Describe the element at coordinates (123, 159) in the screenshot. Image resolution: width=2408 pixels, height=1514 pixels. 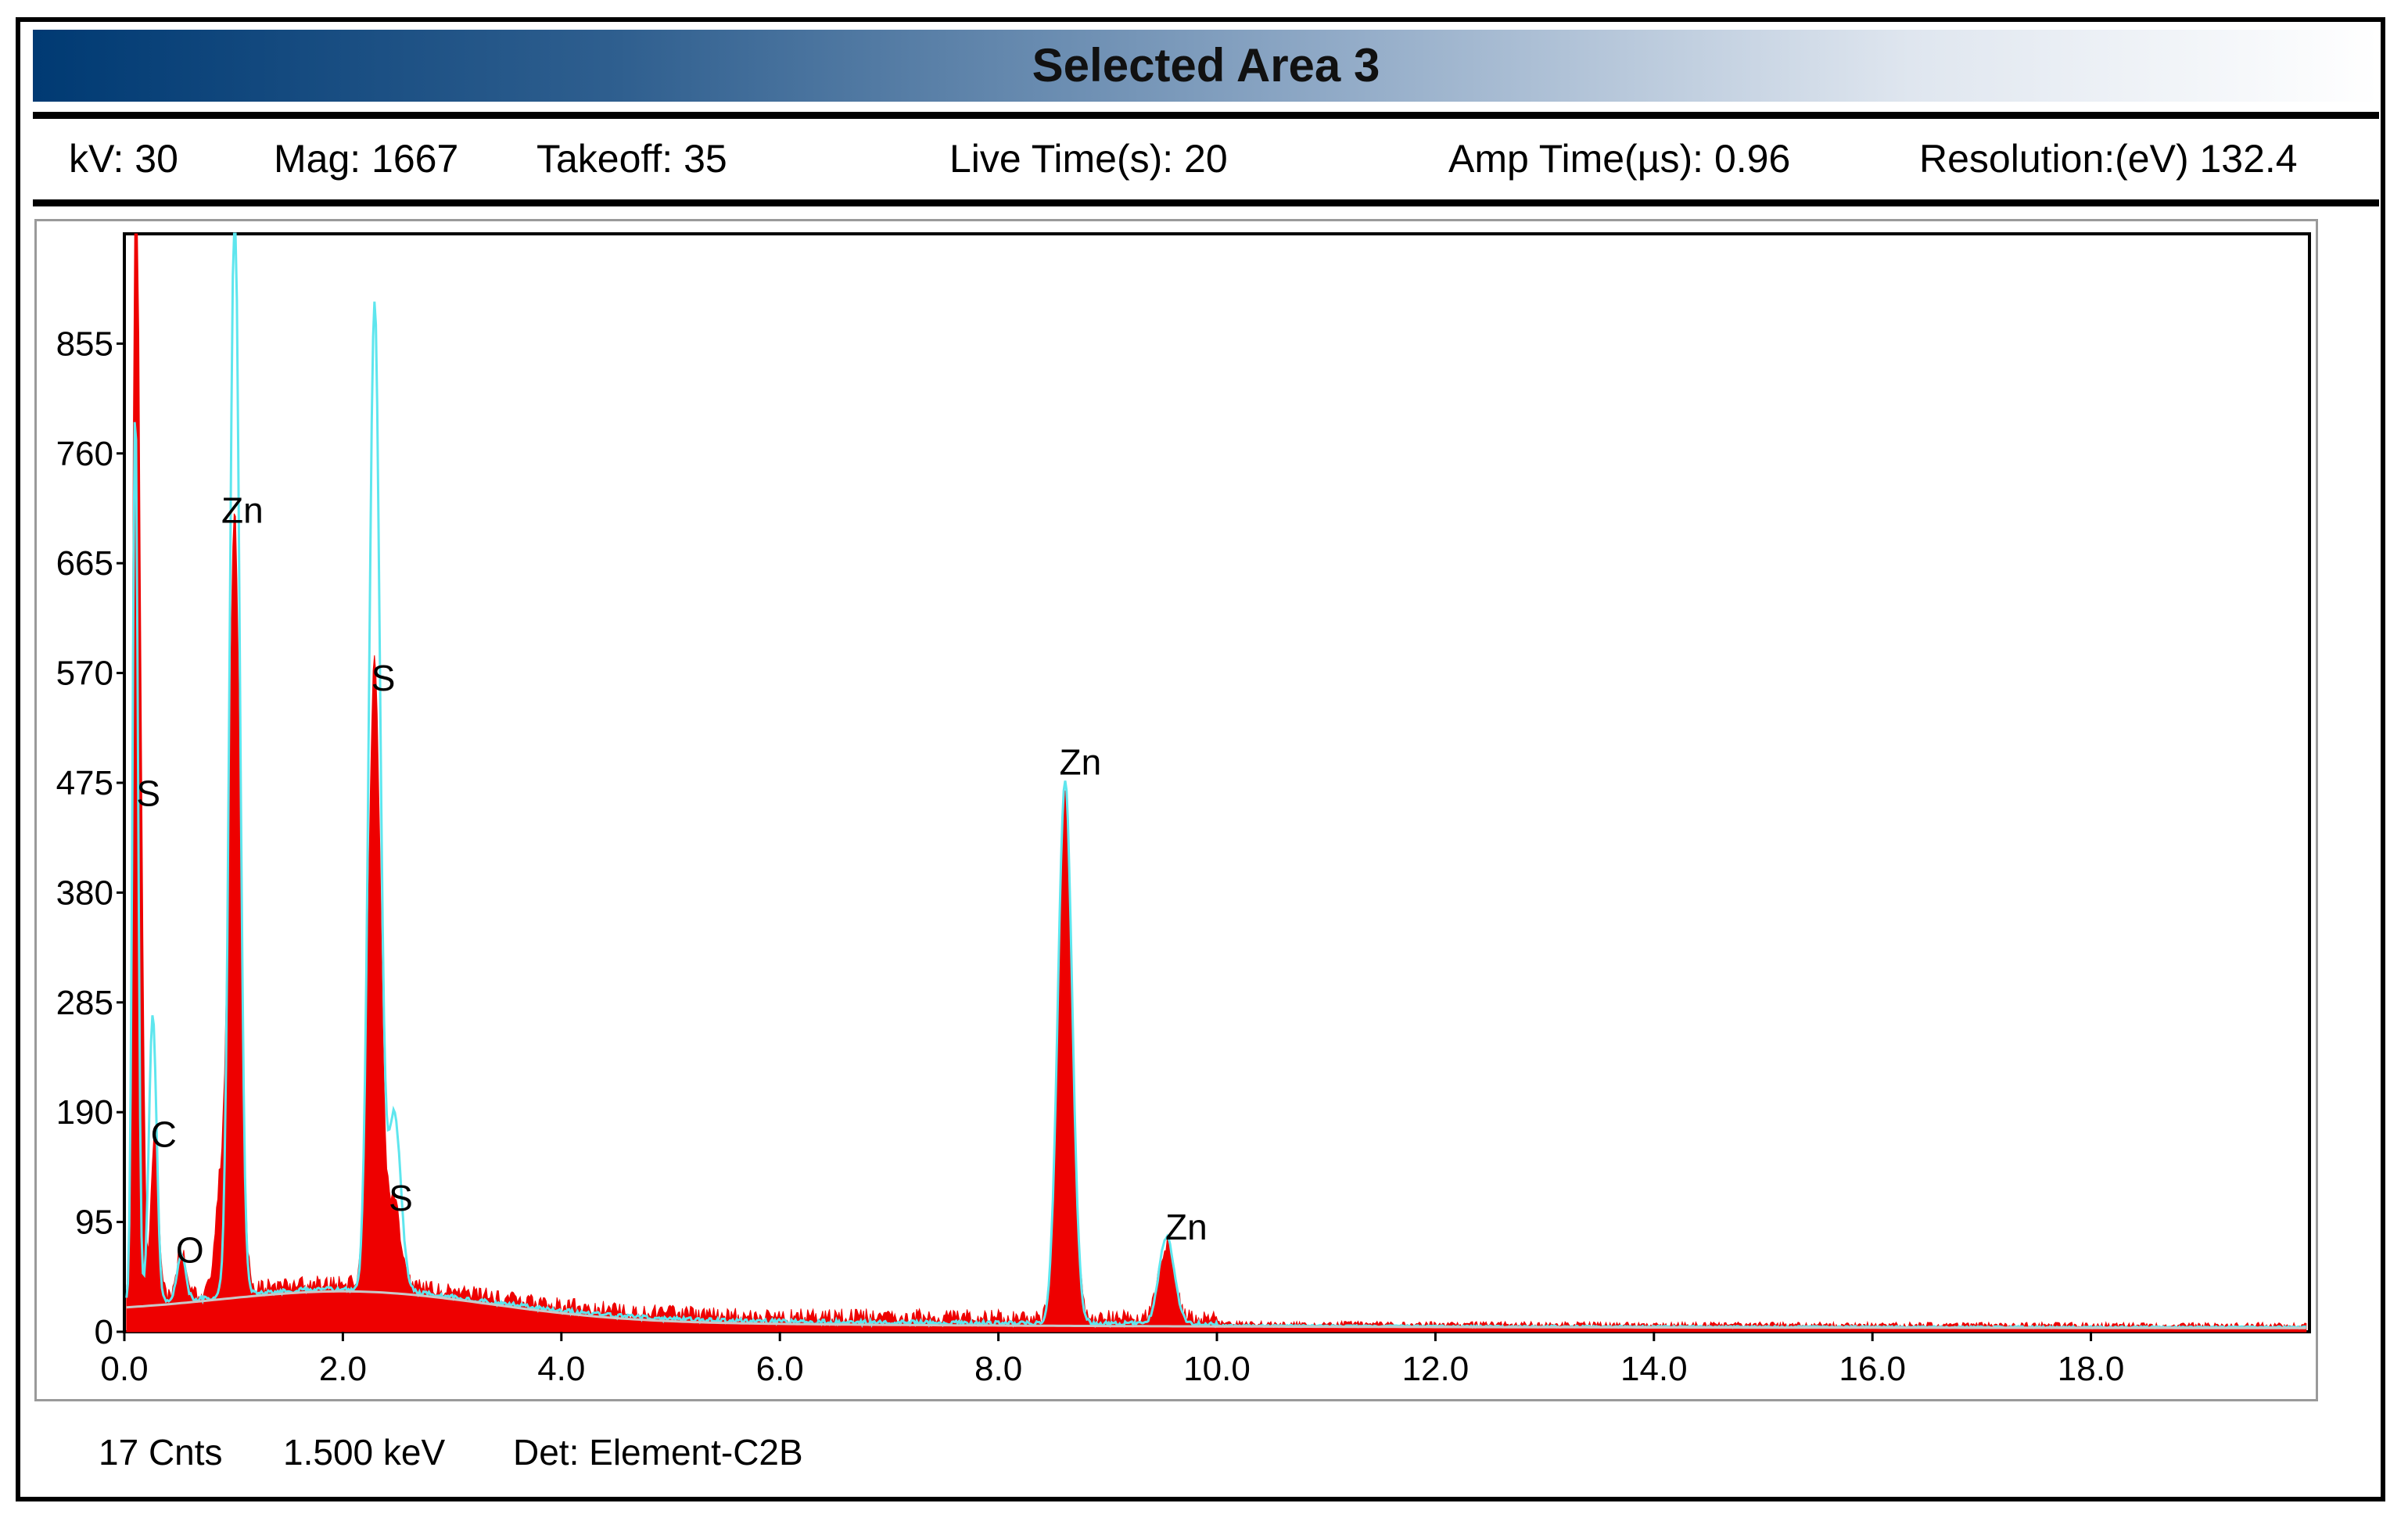
I see `kv-value: kV: 30` at that location.